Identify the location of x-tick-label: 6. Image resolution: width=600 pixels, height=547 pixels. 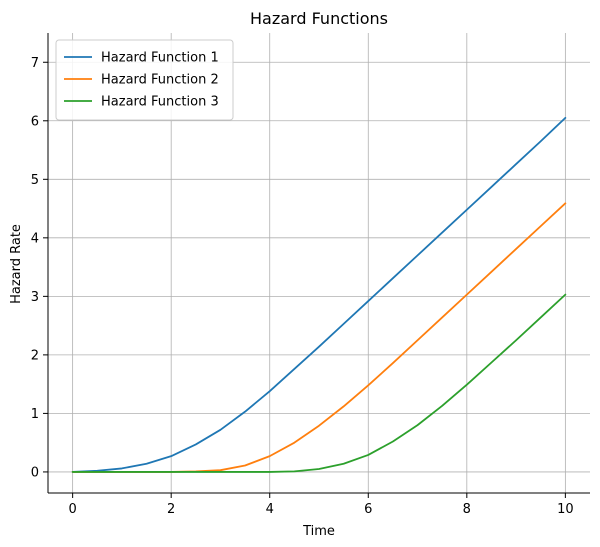
(368, 509).